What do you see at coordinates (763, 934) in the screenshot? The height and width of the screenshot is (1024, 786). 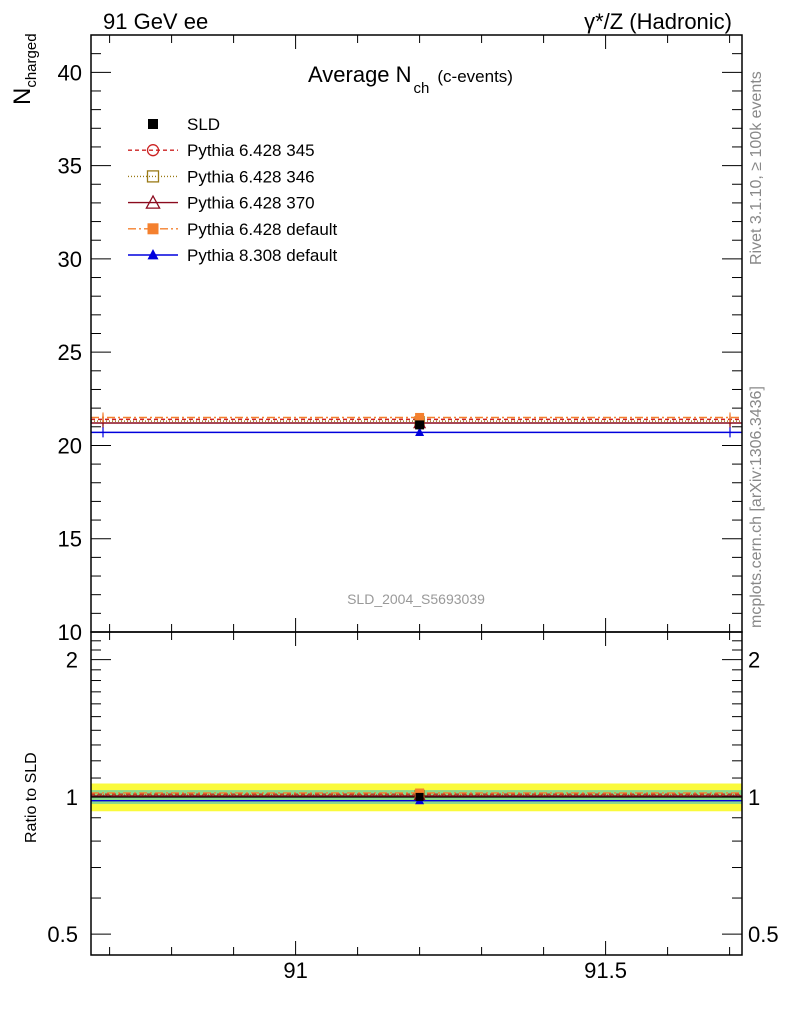 I see `ratio-ytick-label-right: 0.5` at bounding box center [763, 934].